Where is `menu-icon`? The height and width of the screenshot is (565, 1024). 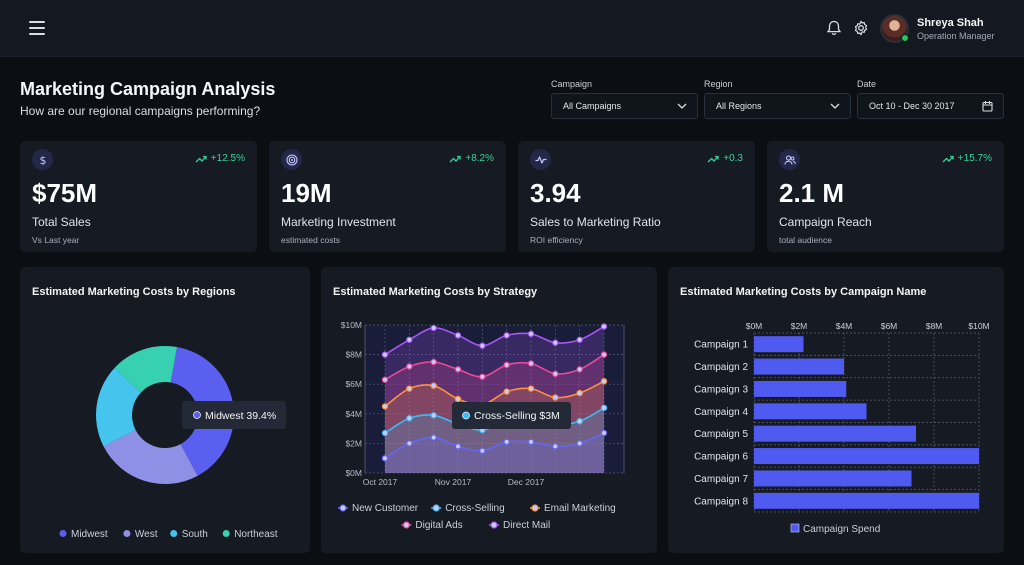 menu-icon is located at coordinates (37, 28).